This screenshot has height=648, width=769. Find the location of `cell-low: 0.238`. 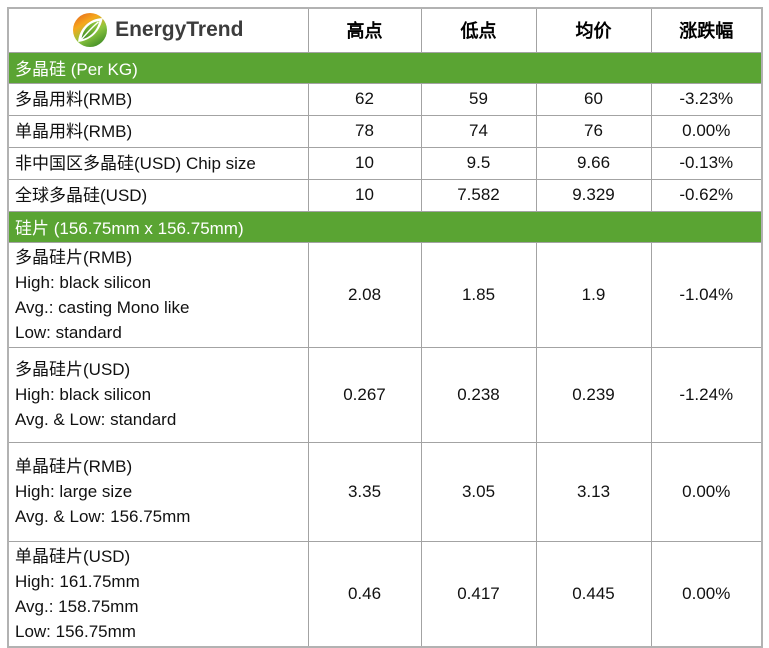

cell-low: 0.238 is located at coordinates (478, 394).